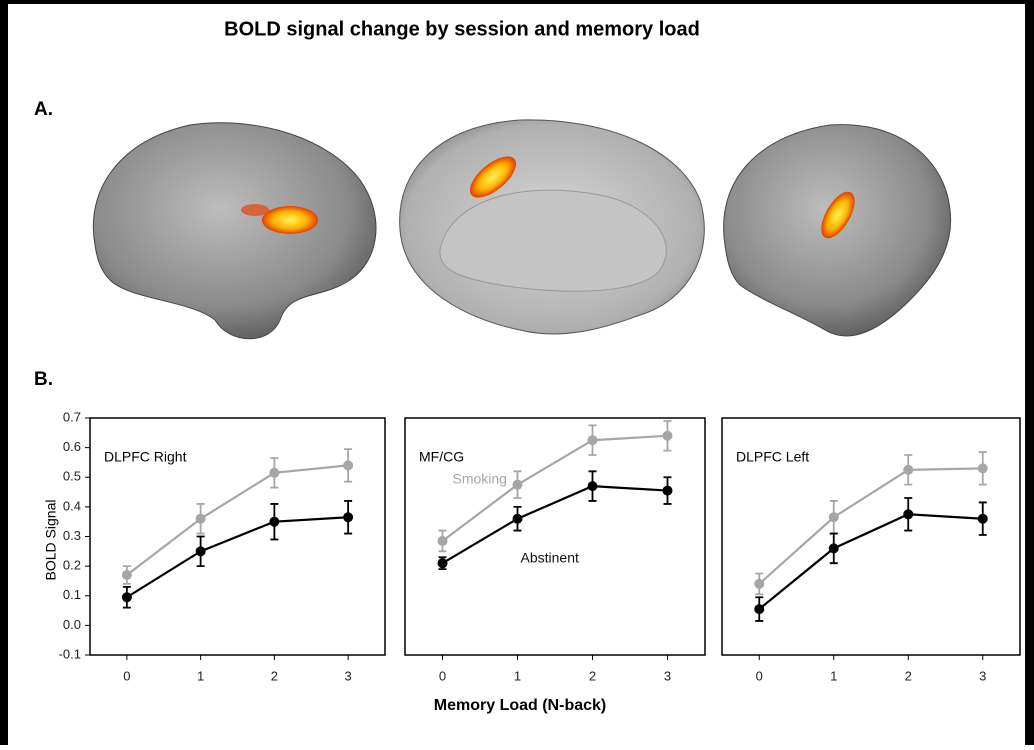  Describe the element at coordinates (43, 379) in the screenshot. I see `panel-label: B.` at that location.